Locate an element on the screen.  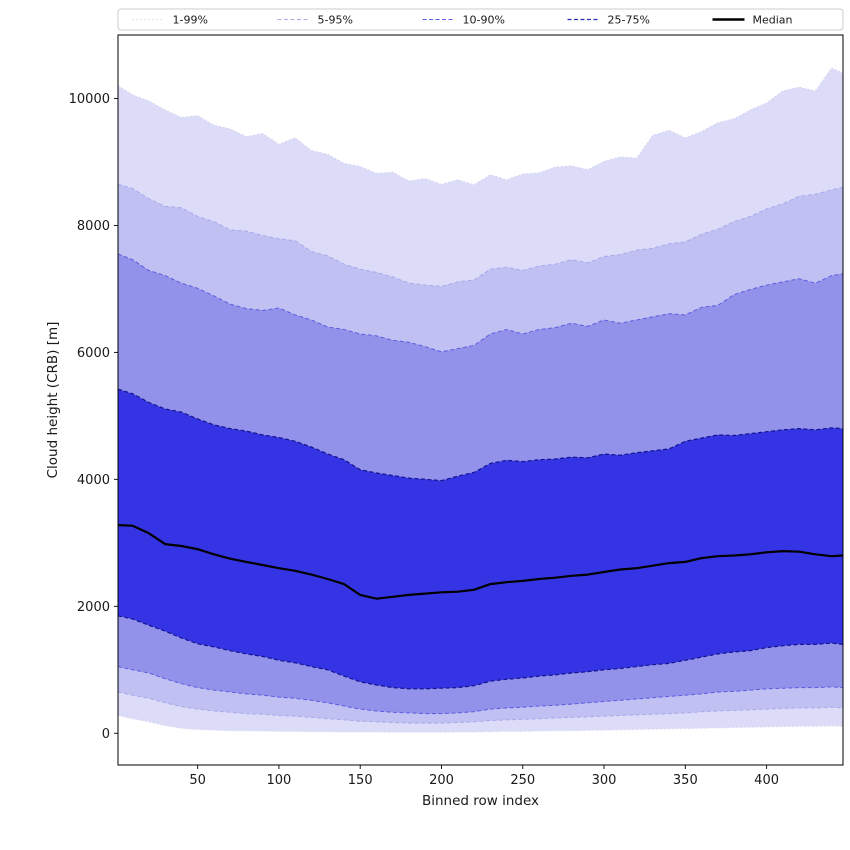
median-line is located at coordinates (480, 562).